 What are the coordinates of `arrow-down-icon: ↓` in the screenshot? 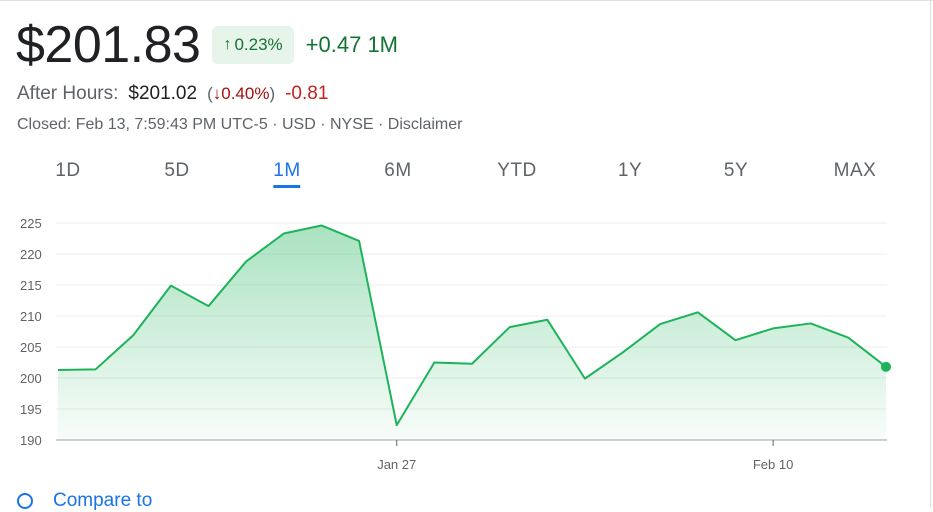 It's located at (217, 93).